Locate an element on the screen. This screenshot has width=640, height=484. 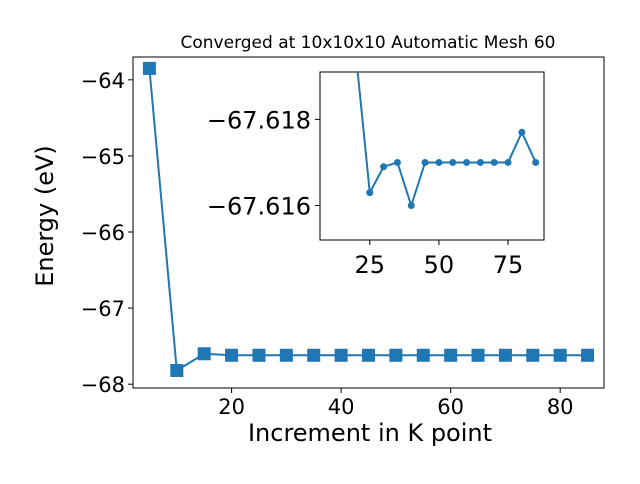
x-tick-label: 40 is located at coordinates (341, 407).